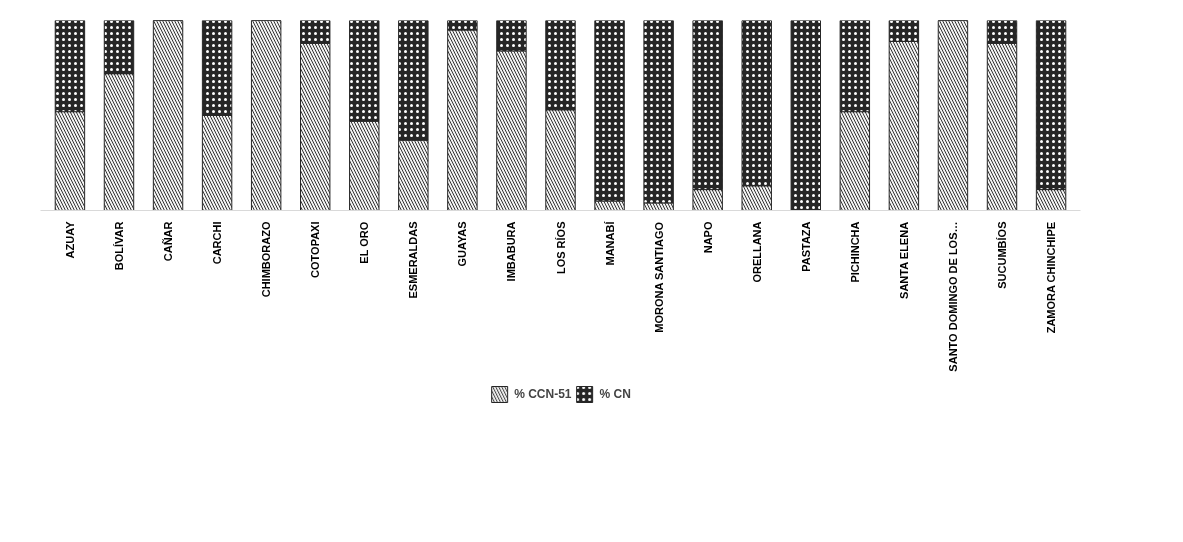 The height and width of the screenshot is (542, 1183). Describe the element at coordinates (69, 239) in the screenshot. I see `x-tick-label: AZUAY` at that location.